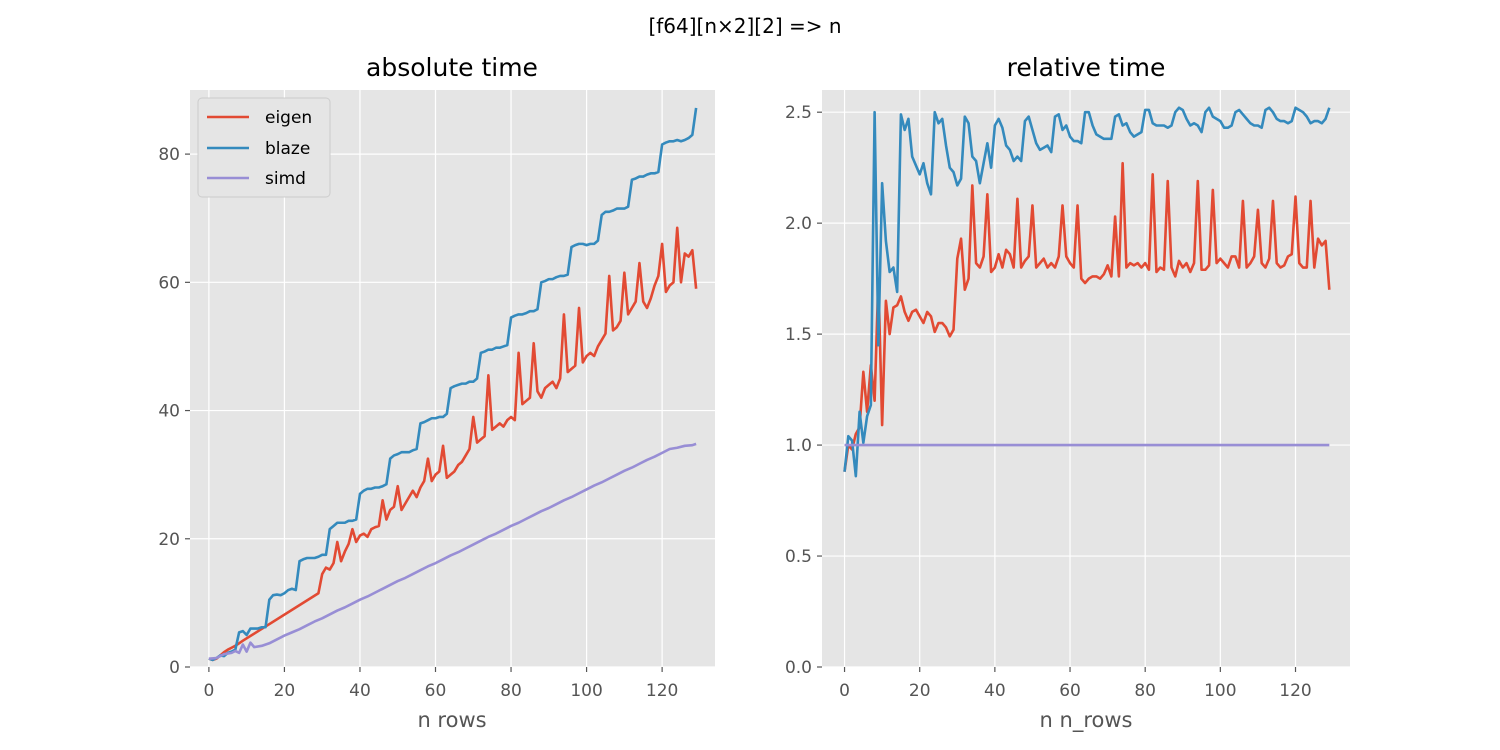 This screenshot has height=750, width=1500. Describe the element at coordinates (285, 691) in the screenshot. I see `absolute-time-x-tick-label: 20` at that location.